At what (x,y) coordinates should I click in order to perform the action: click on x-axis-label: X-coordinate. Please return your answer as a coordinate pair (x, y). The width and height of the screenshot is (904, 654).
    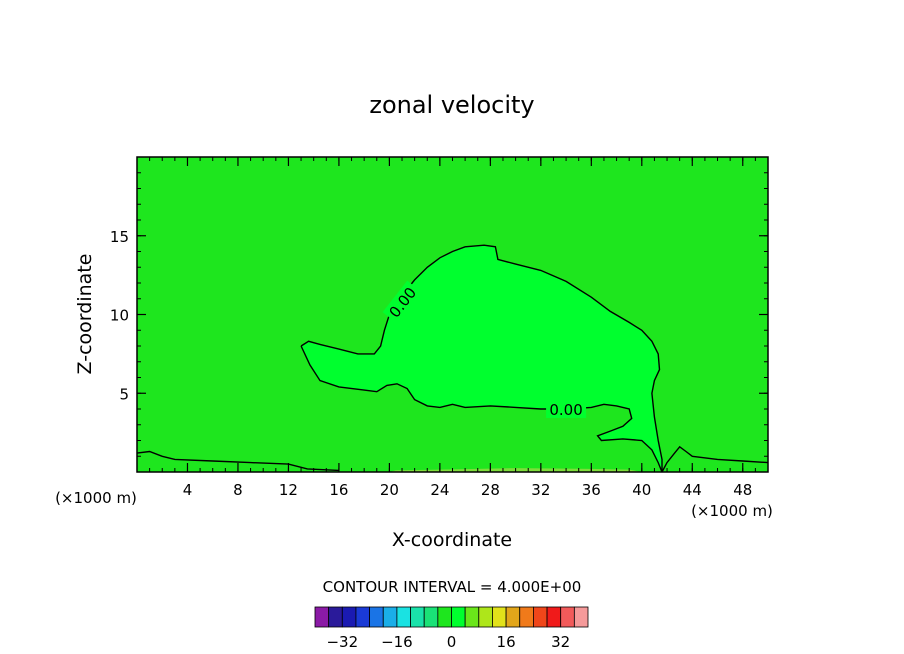
    Looking at the image, I should click on (452, 540).